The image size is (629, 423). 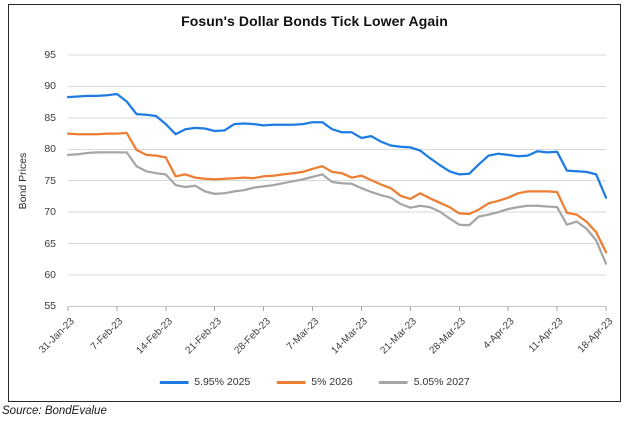 What do you see at coordinates (332, 382) in the screenshot?
I see `legend-label: 5% 2026` at bounding box center [332, 382].